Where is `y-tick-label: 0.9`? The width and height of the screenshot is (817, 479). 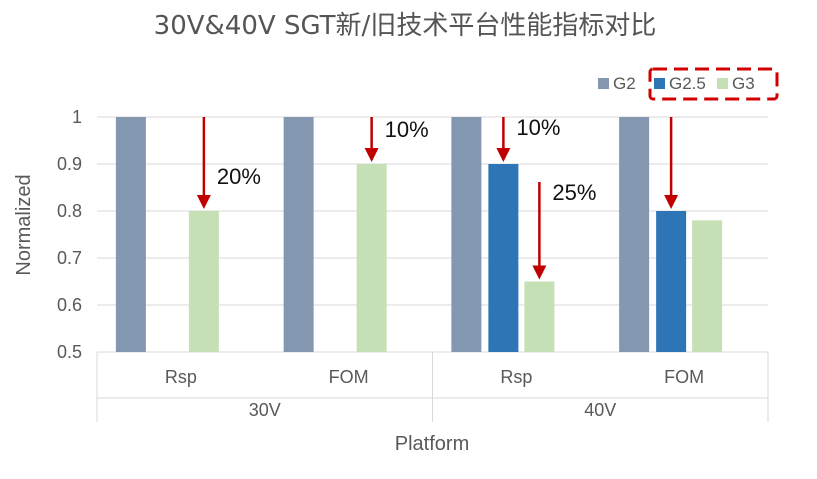
y-tick-label: 0.9 is located at coordinates (69, 164).